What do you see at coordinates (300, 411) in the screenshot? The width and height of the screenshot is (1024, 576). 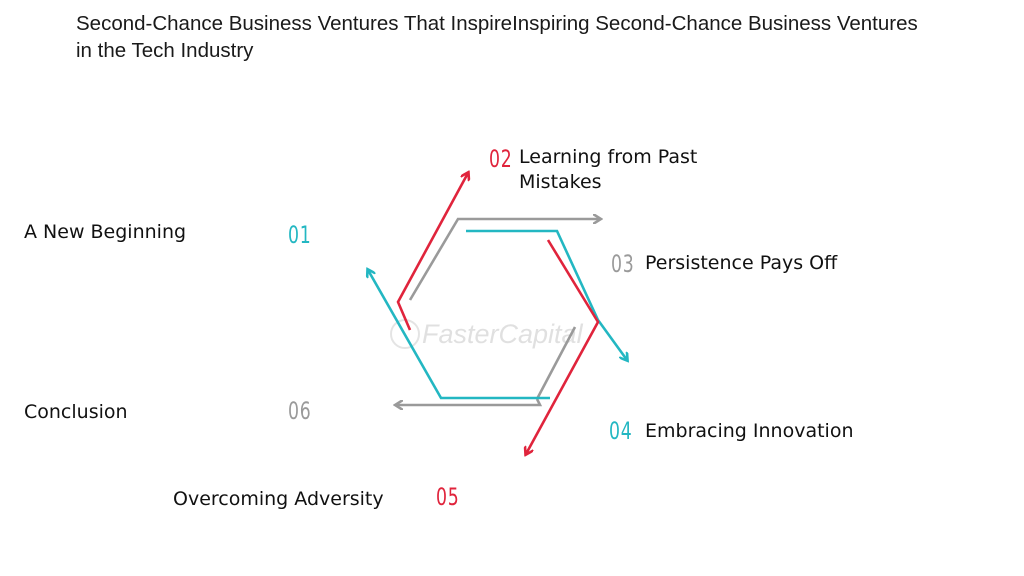 I see `step-number-06: 06` at bounding box center [300, 411].